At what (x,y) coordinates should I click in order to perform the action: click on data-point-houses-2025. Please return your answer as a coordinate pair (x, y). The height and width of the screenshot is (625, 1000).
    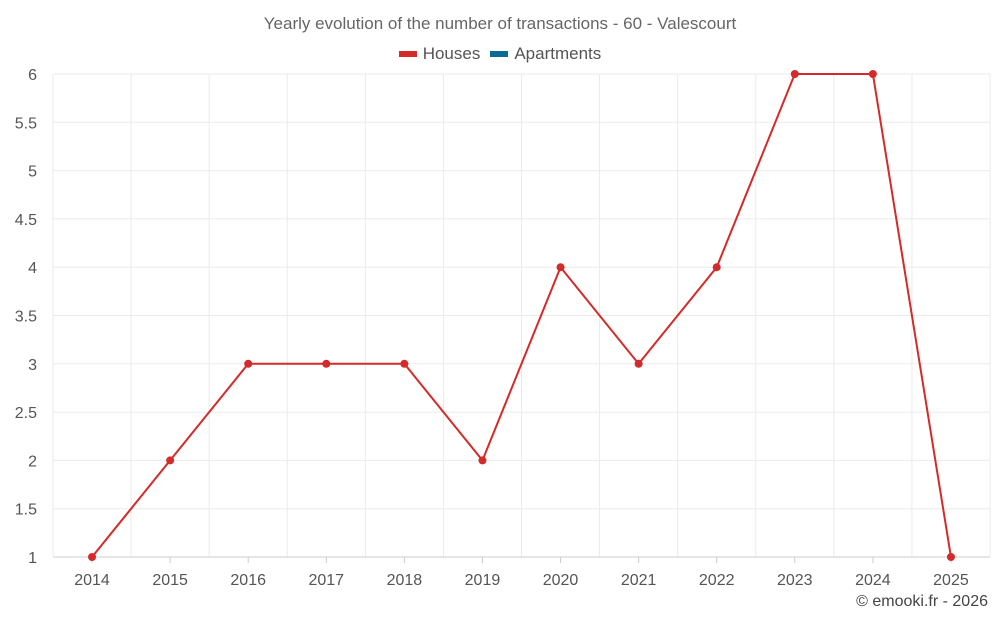
    Looking at the image, I should click on (950, 557).